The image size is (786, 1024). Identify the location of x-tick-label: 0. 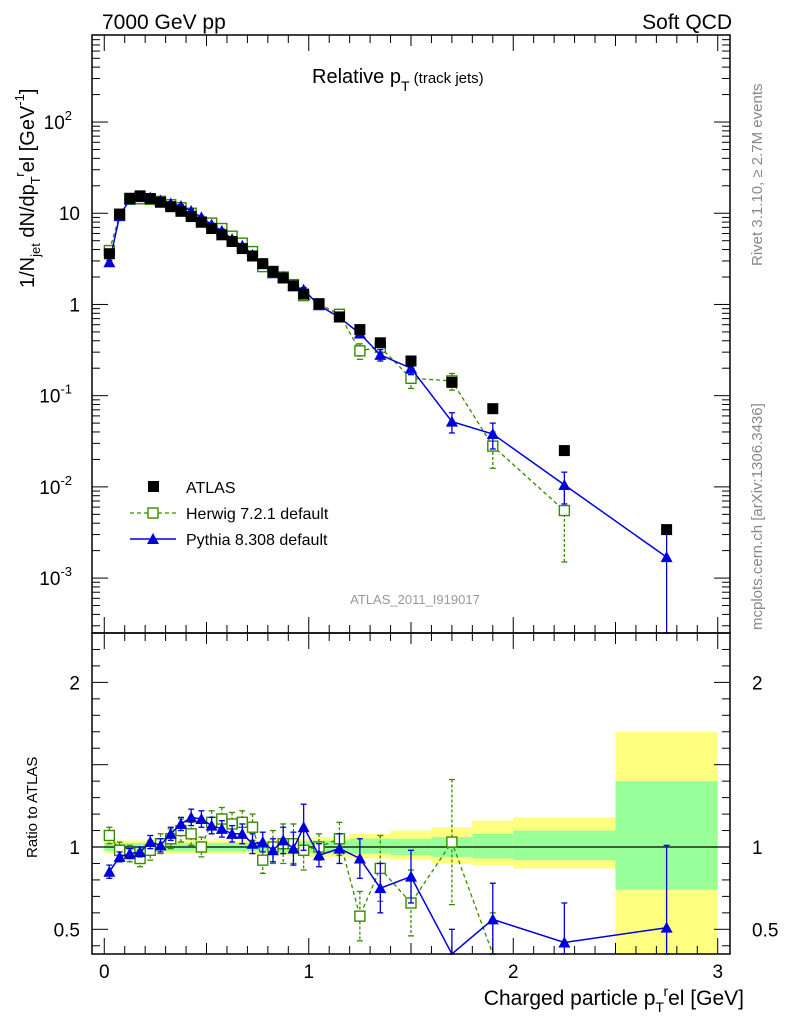
(104, 972).